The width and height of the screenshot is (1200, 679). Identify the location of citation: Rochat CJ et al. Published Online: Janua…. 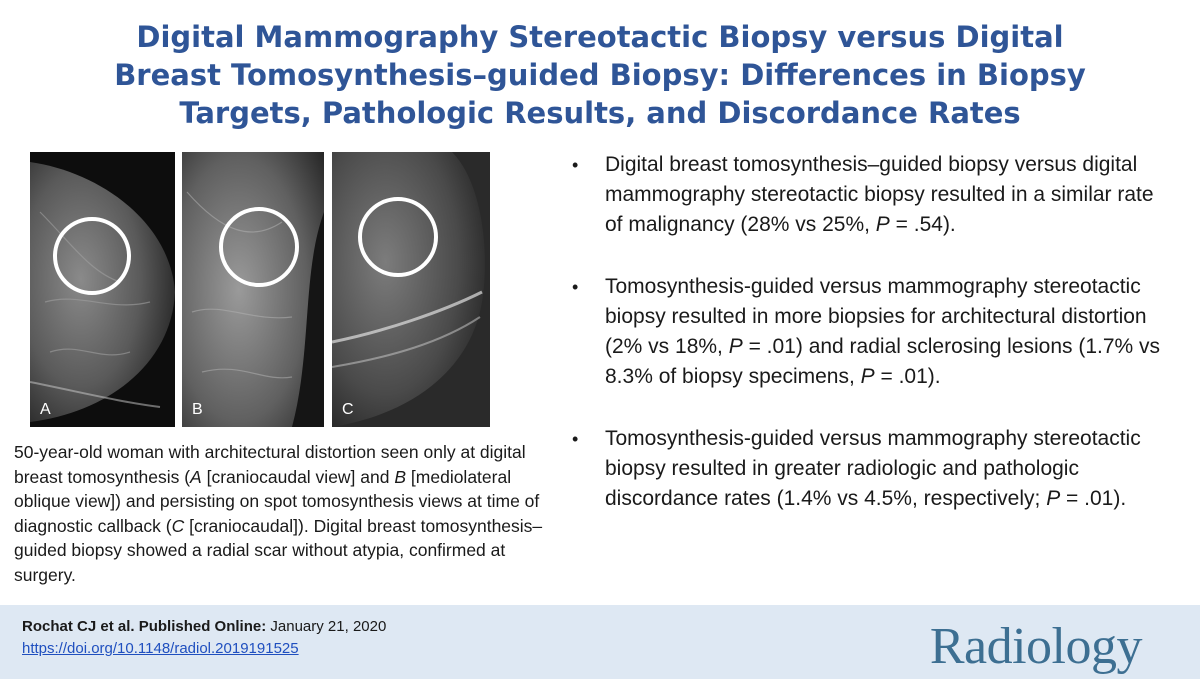
(204, 638).